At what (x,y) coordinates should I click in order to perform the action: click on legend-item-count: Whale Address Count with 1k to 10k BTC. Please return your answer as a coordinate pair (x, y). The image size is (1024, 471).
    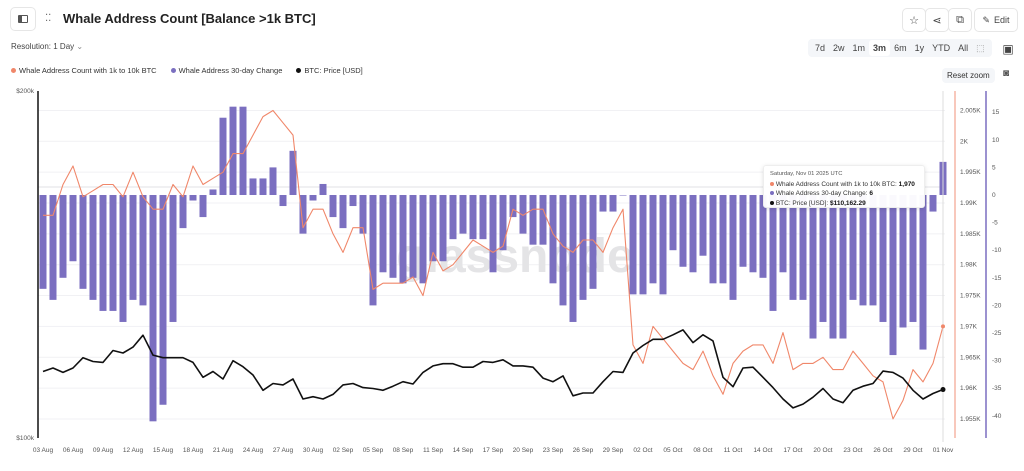
    Looking at the image, I should click on (84, 70).